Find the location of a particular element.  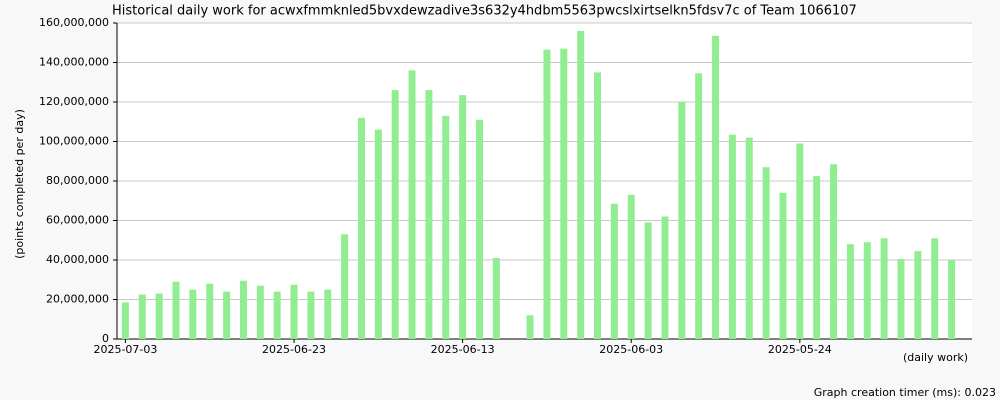

y-tick-label: 160,000,000 is located at coordinates (74, 22).